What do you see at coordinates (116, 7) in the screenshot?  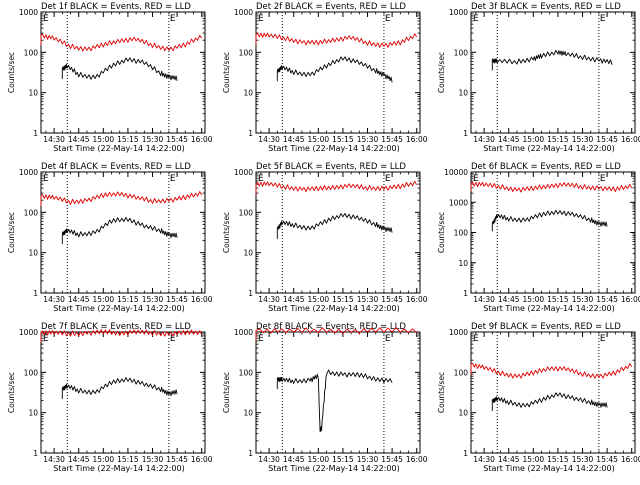 I see `panel-title: Det 1f BLACK = Events, RED = LLD` at bounding box center [116, 7].